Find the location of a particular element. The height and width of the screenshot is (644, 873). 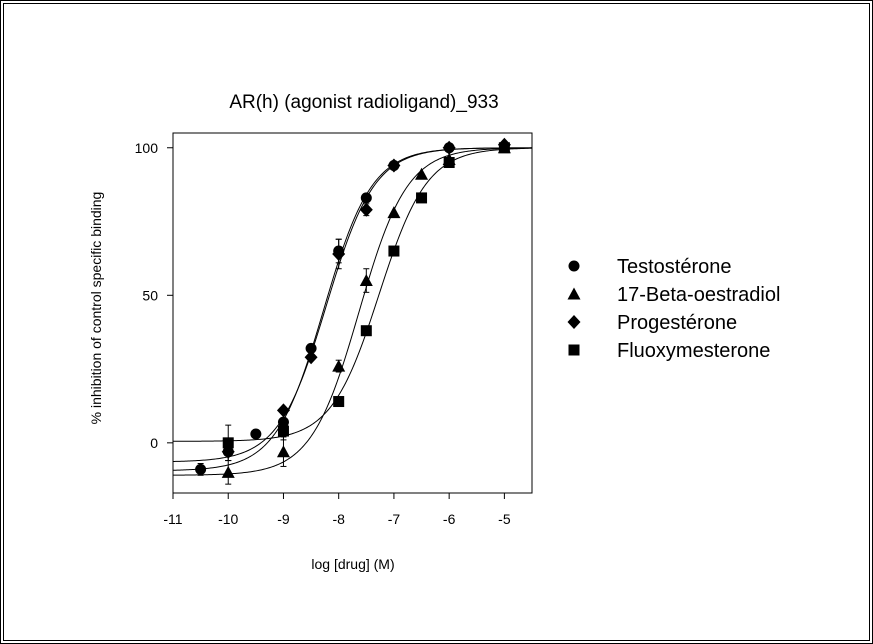

y-tick-label: 50 is located at coordinates (150, 295).